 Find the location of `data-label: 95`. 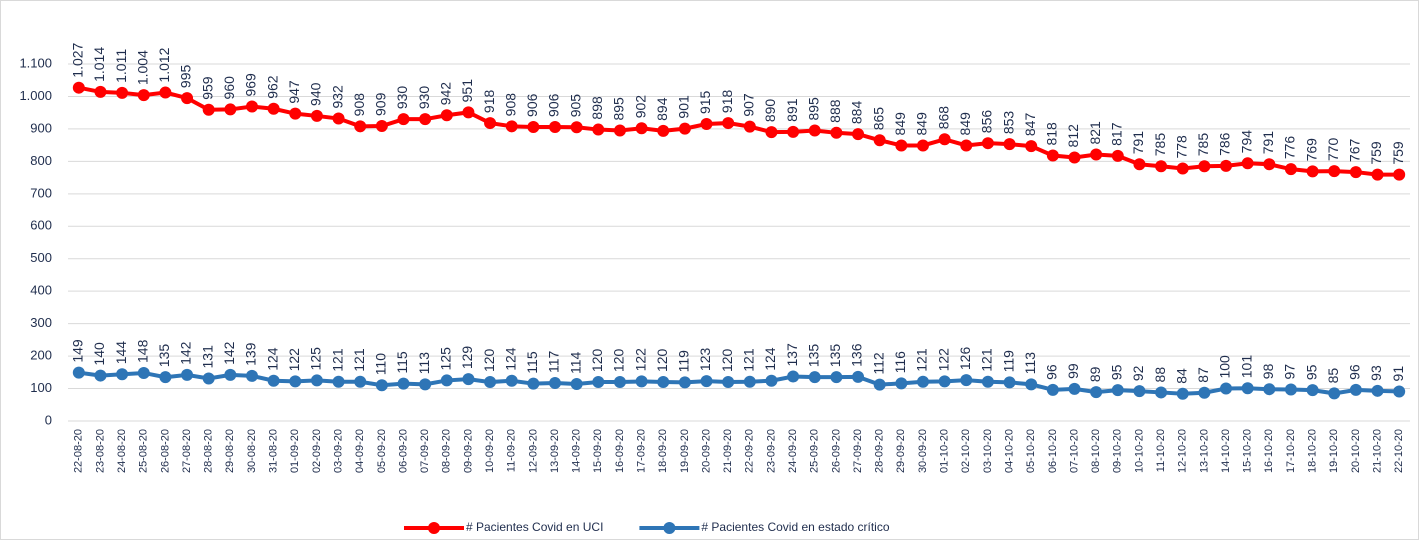

data-label: 95 is located at coordinates (1311, 372).